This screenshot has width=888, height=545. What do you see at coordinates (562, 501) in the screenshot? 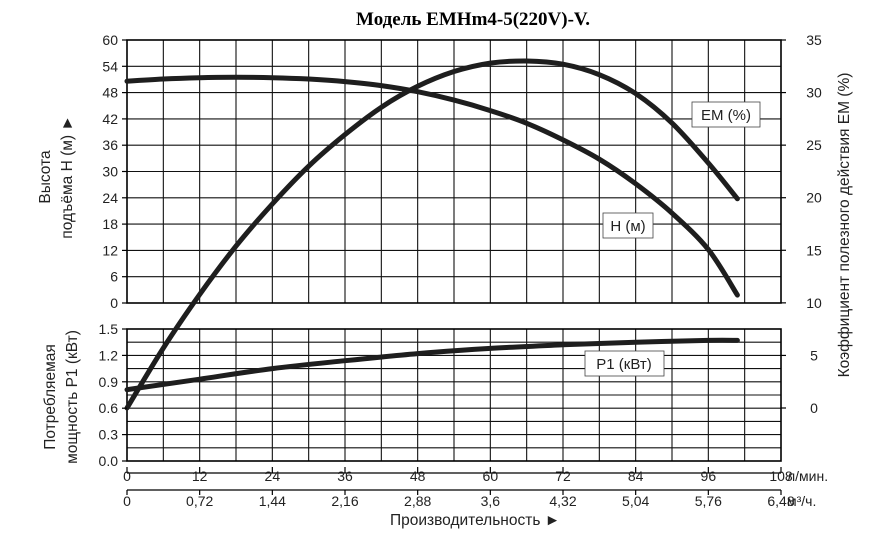
I see `x-tick-label-m3h: 4,32` at bounding box center [562, 501].